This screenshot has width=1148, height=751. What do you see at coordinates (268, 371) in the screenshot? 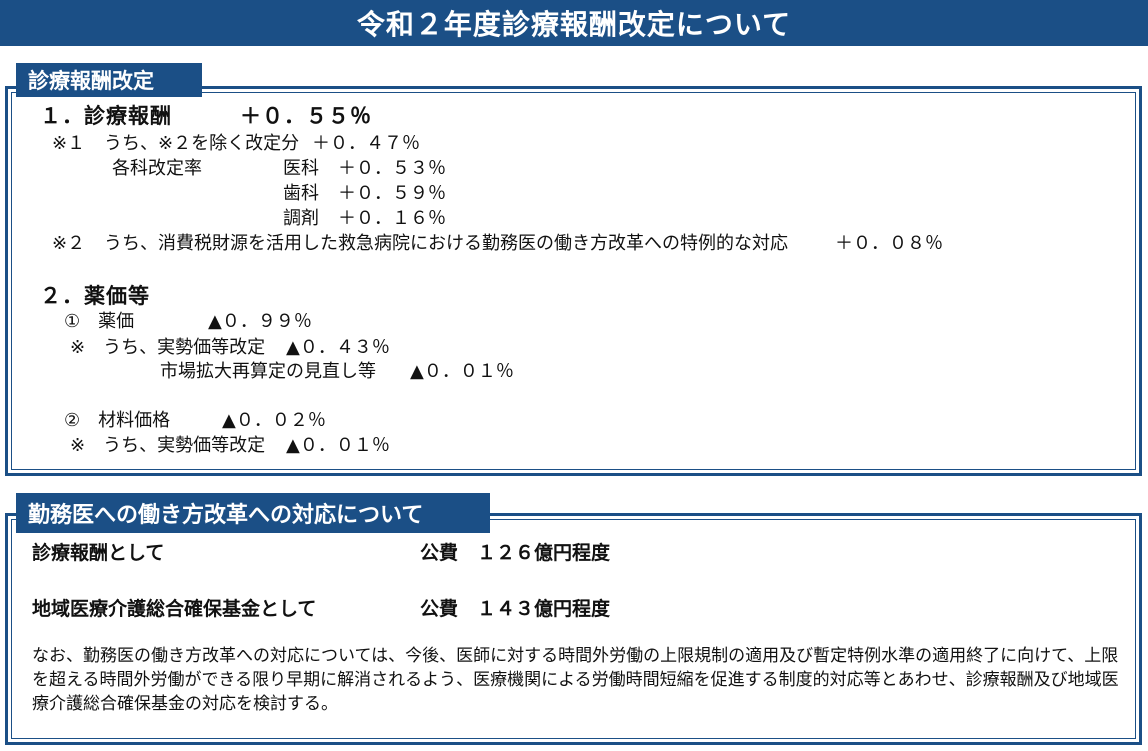
I see `drug-note2-text: 市場拡大再算定の見直し等` at bounding box center [268, 371].